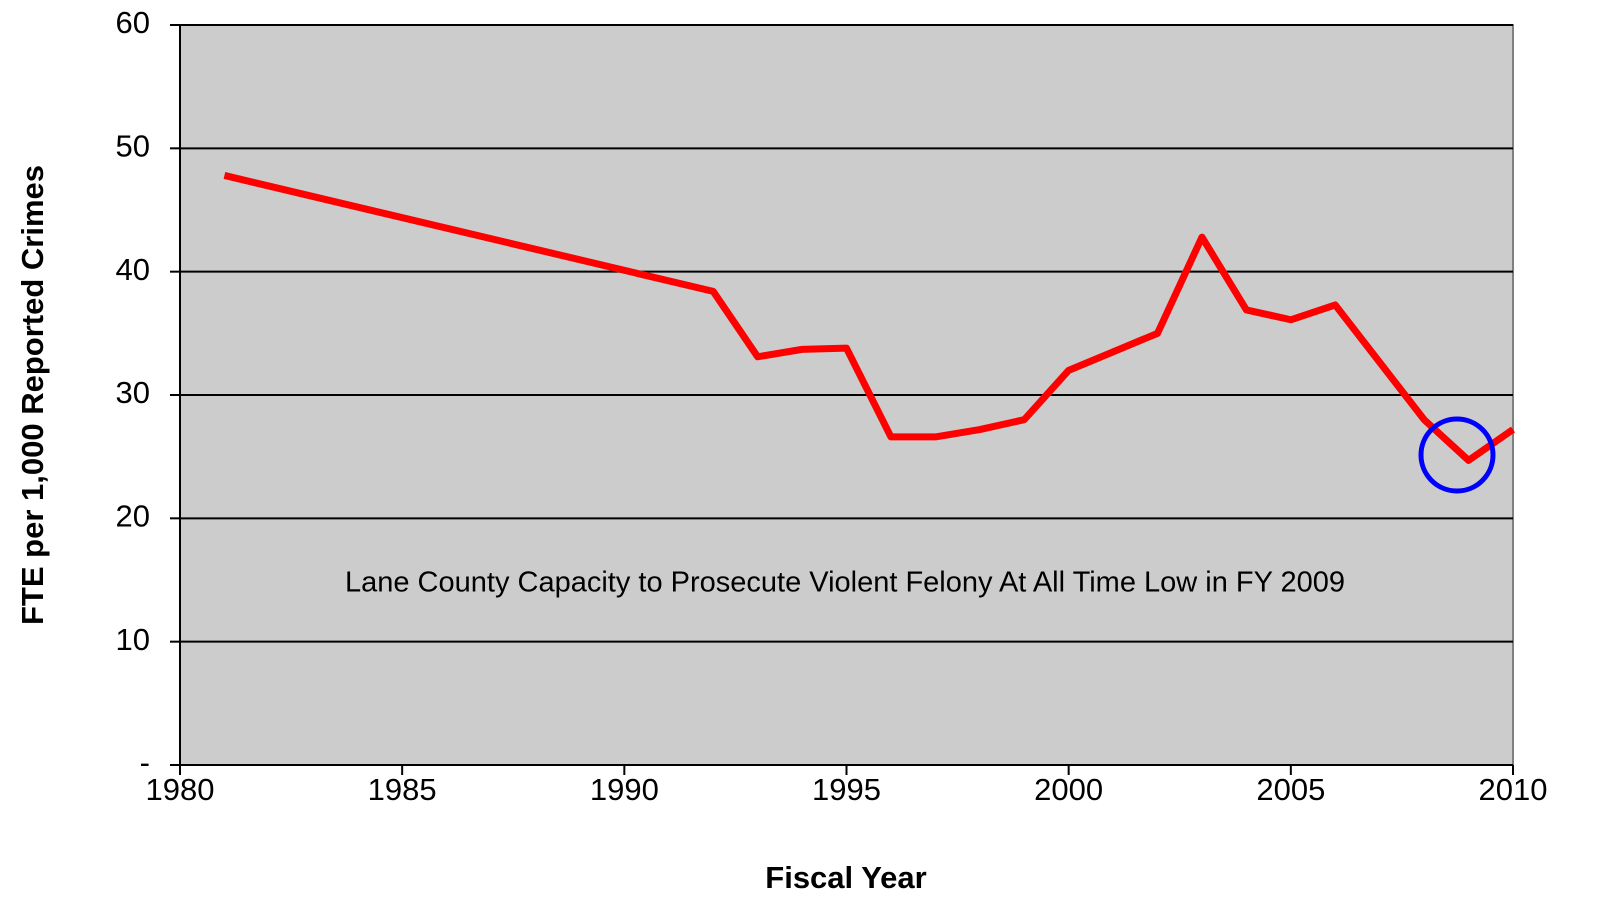 Image resolution: width=1614 pixels, height=922 pixels. What do you see at coordinates (1290, 789) in the screenshot?
I see `x-tick-label: 2005` at bounding box center [1290, 789].